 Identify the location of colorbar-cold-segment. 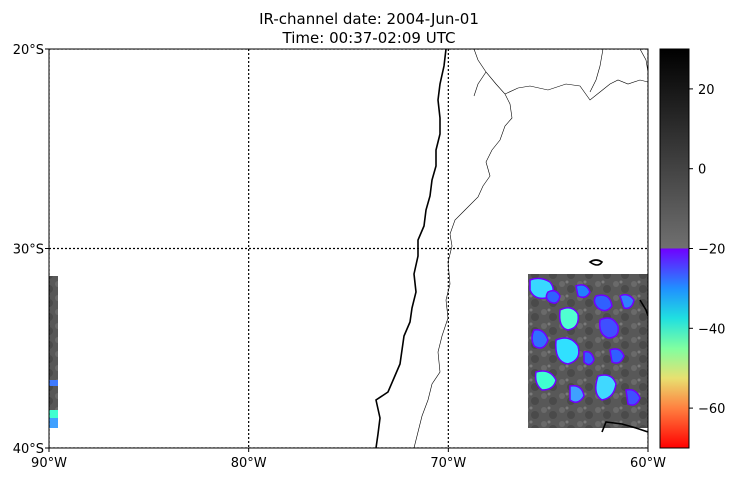
(674, 348).